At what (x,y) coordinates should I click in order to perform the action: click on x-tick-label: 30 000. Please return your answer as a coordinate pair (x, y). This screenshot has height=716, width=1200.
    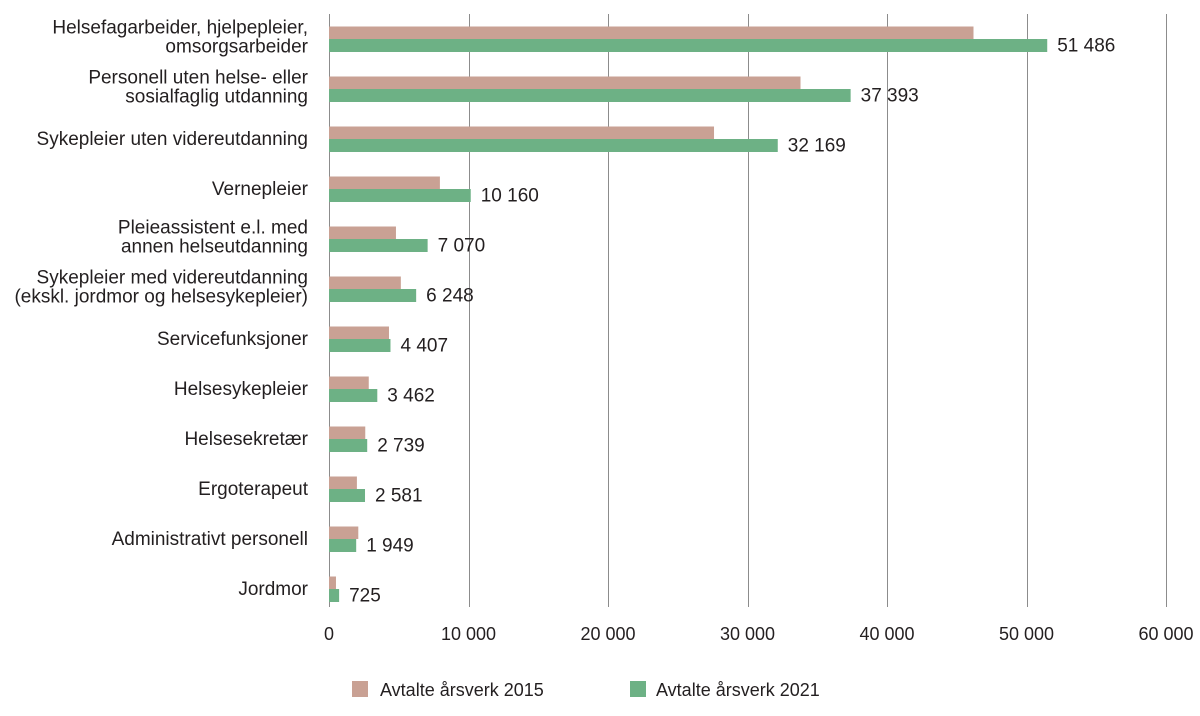
    Looking at the image, I should click on (747, 634).